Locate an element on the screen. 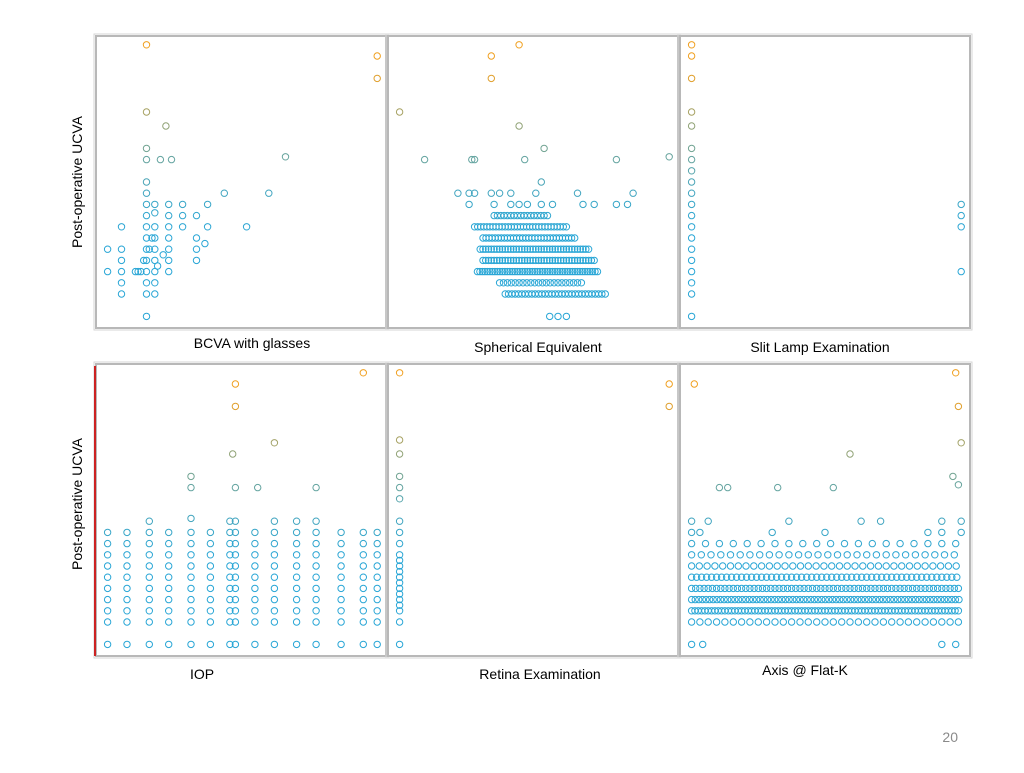  panel-1: BCVA with glasses Post-operative UCVA is located at coordinates (229, 192).